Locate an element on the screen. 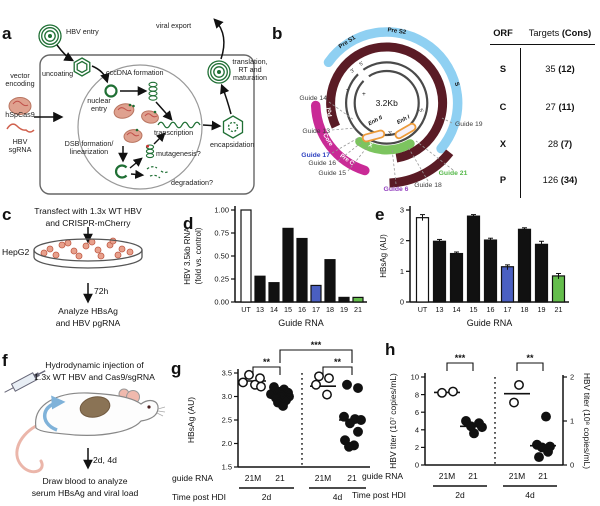 The height and width of the screenshot is (506, 600). enhancer-2-icon-box is located at coordinates (373, 136).